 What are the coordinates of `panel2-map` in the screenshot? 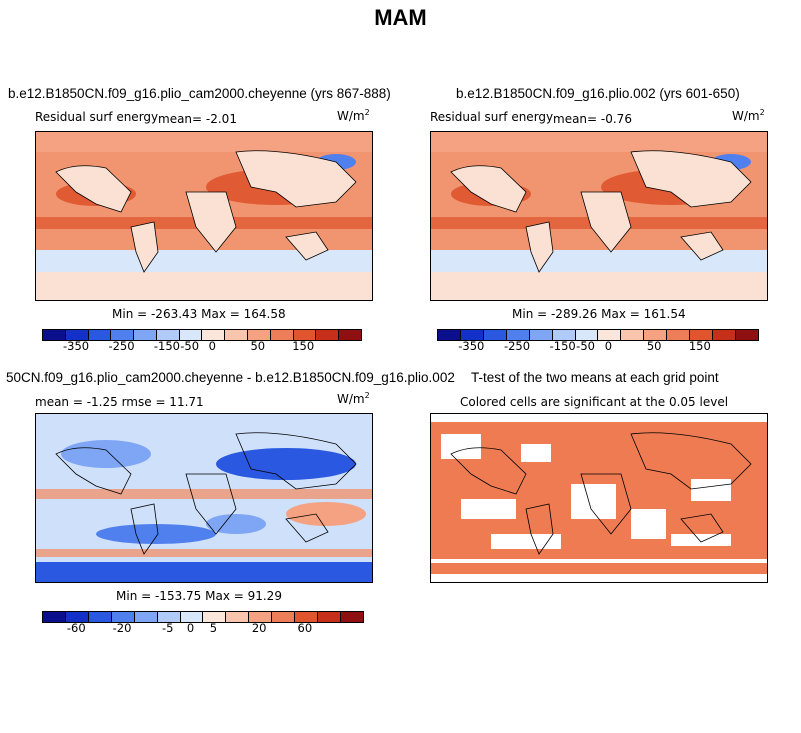 It's located at (599, 216).